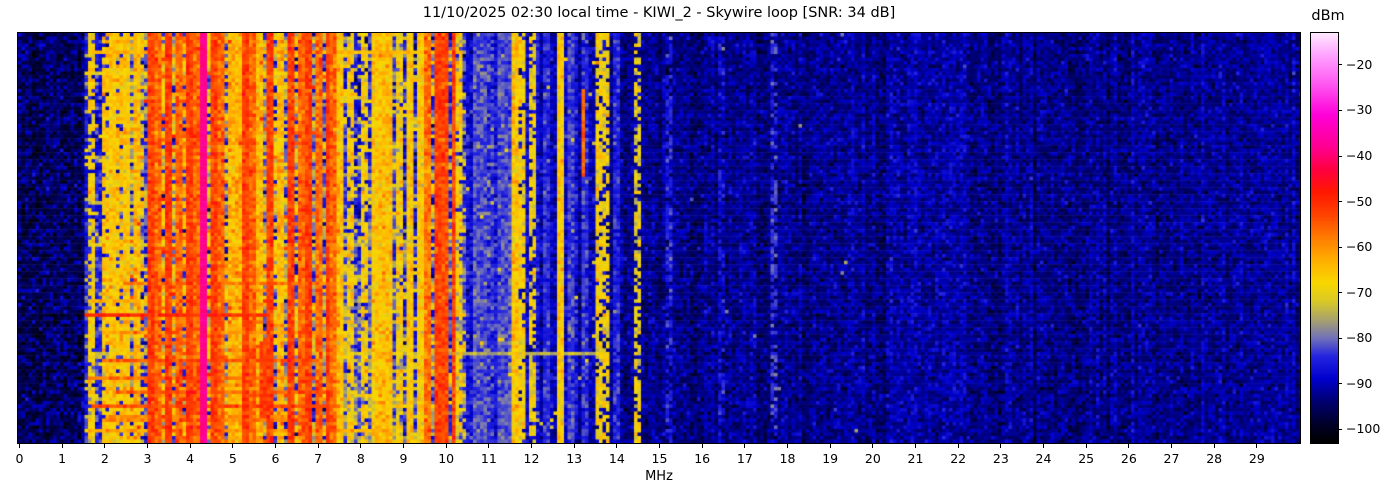 This screenshot has width=1400, height=500. Describe the element at coordinates (1328, 16) in the screenshot. I see `colorbar-label: dBm` at that location.